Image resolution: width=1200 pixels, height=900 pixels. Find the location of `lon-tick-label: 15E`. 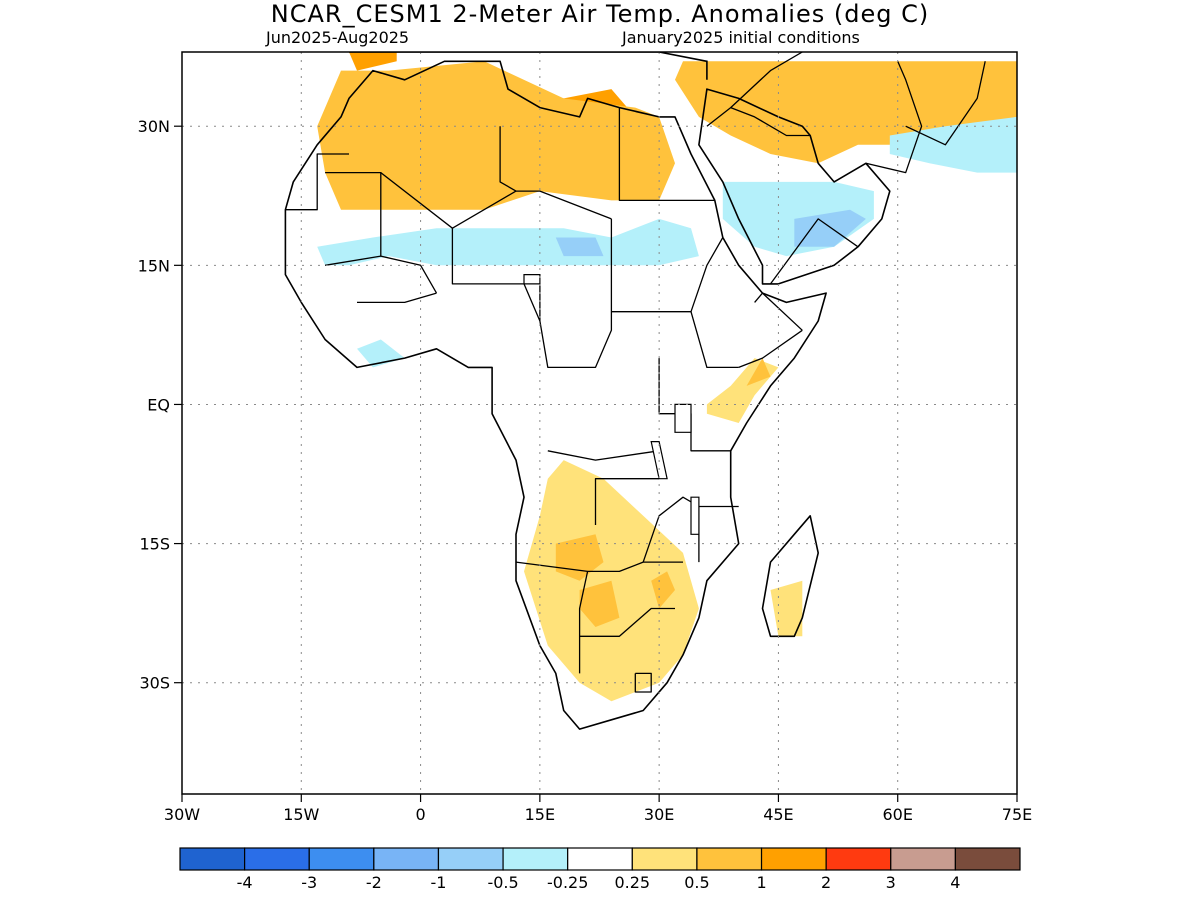

lon-tick-label: 15E is located at coordinates (540, 814).